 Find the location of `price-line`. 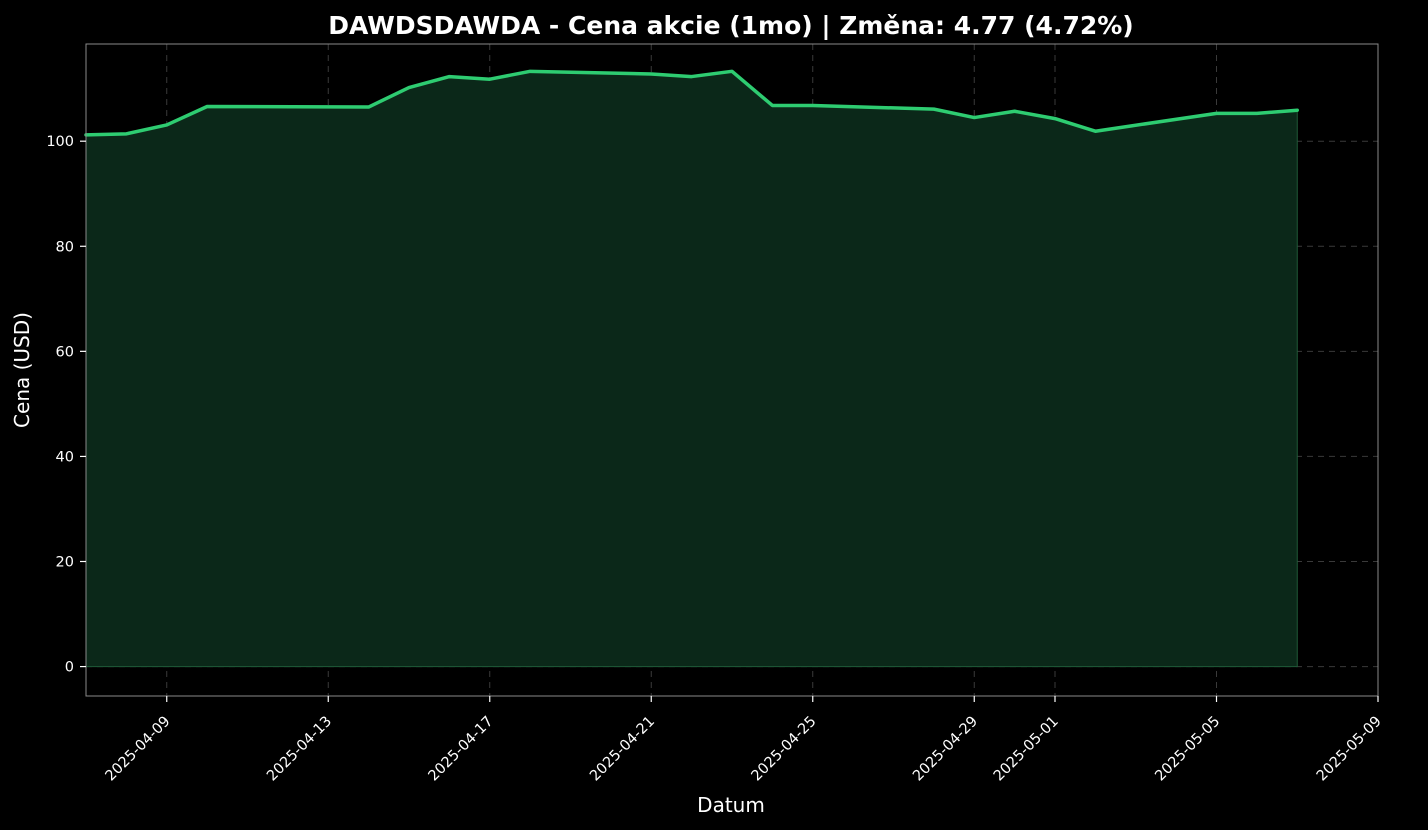

price-line is located at coordinates (691, 103).